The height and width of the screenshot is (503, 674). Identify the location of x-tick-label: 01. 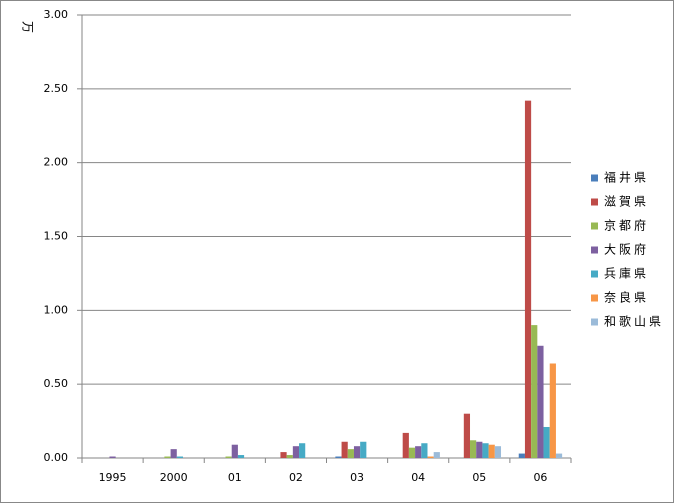
(235, 477).